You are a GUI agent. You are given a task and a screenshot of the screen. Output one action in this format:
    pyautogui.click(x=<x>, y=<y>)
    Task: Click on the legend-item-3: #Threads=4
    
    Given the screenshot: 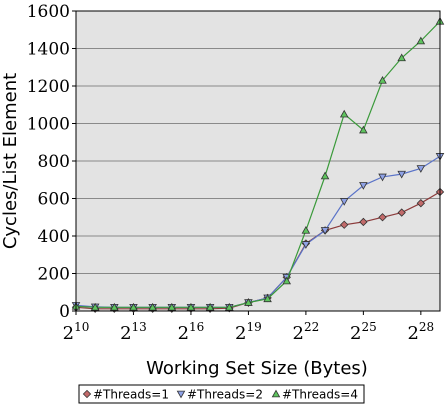 What is the action you would take?
    pyautogui.click(x=314, y=395)
    